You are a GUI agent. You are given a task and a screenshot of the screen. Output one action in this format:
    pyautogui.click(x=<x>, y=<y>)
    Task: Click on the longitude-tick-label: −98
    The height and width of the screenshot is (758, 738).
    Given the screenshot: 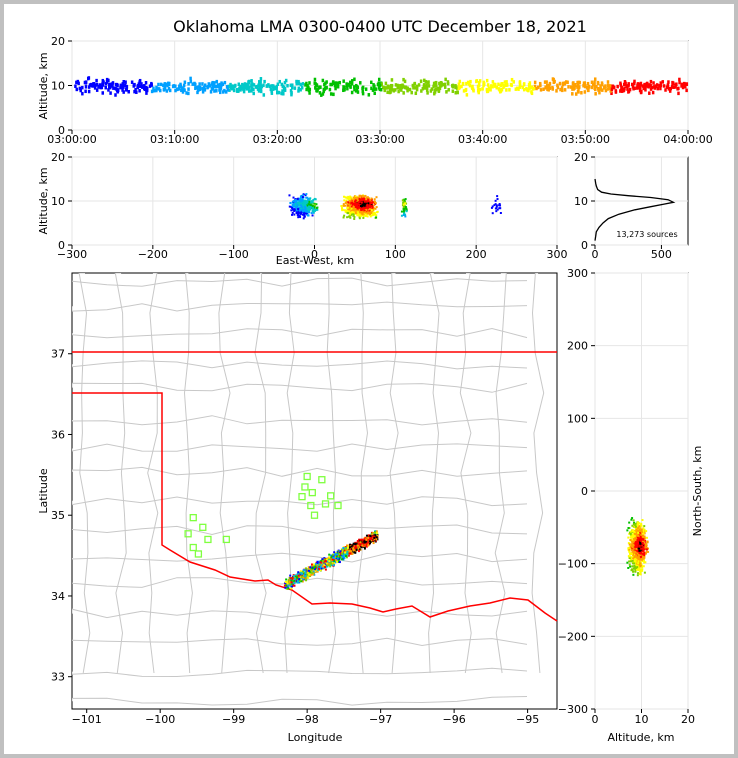 What is the action you would take?
    pyautogui.click(x=307, y=719)
    